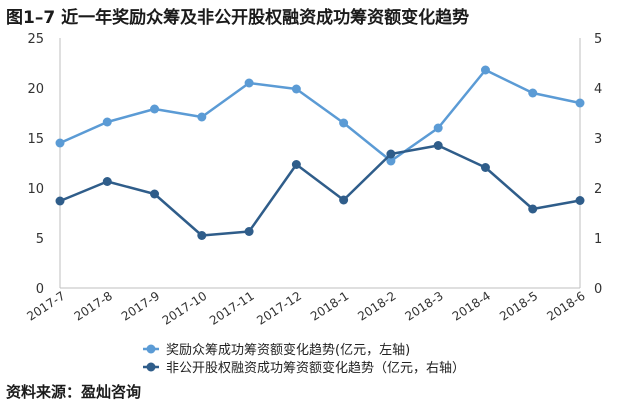 Image resolution: width=640 pixels, height=406 pixels. What do you see at coordinates (598, 189) in the screenshot?
I see `y-right-tick-label: 2` at bounding box center [598, 189].